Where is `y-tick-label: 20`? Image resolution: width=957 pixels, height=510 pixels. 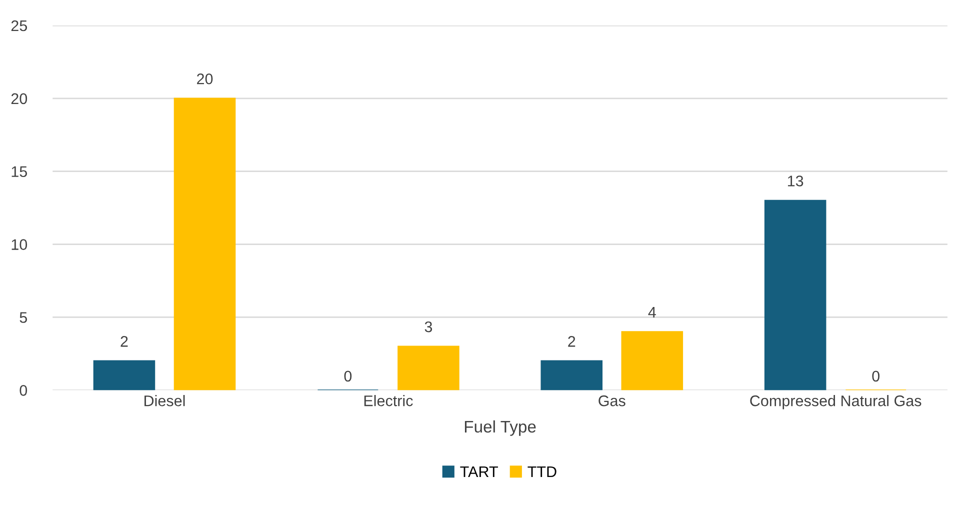
y-tick-label: 20 is located at coordinates (19, 98).